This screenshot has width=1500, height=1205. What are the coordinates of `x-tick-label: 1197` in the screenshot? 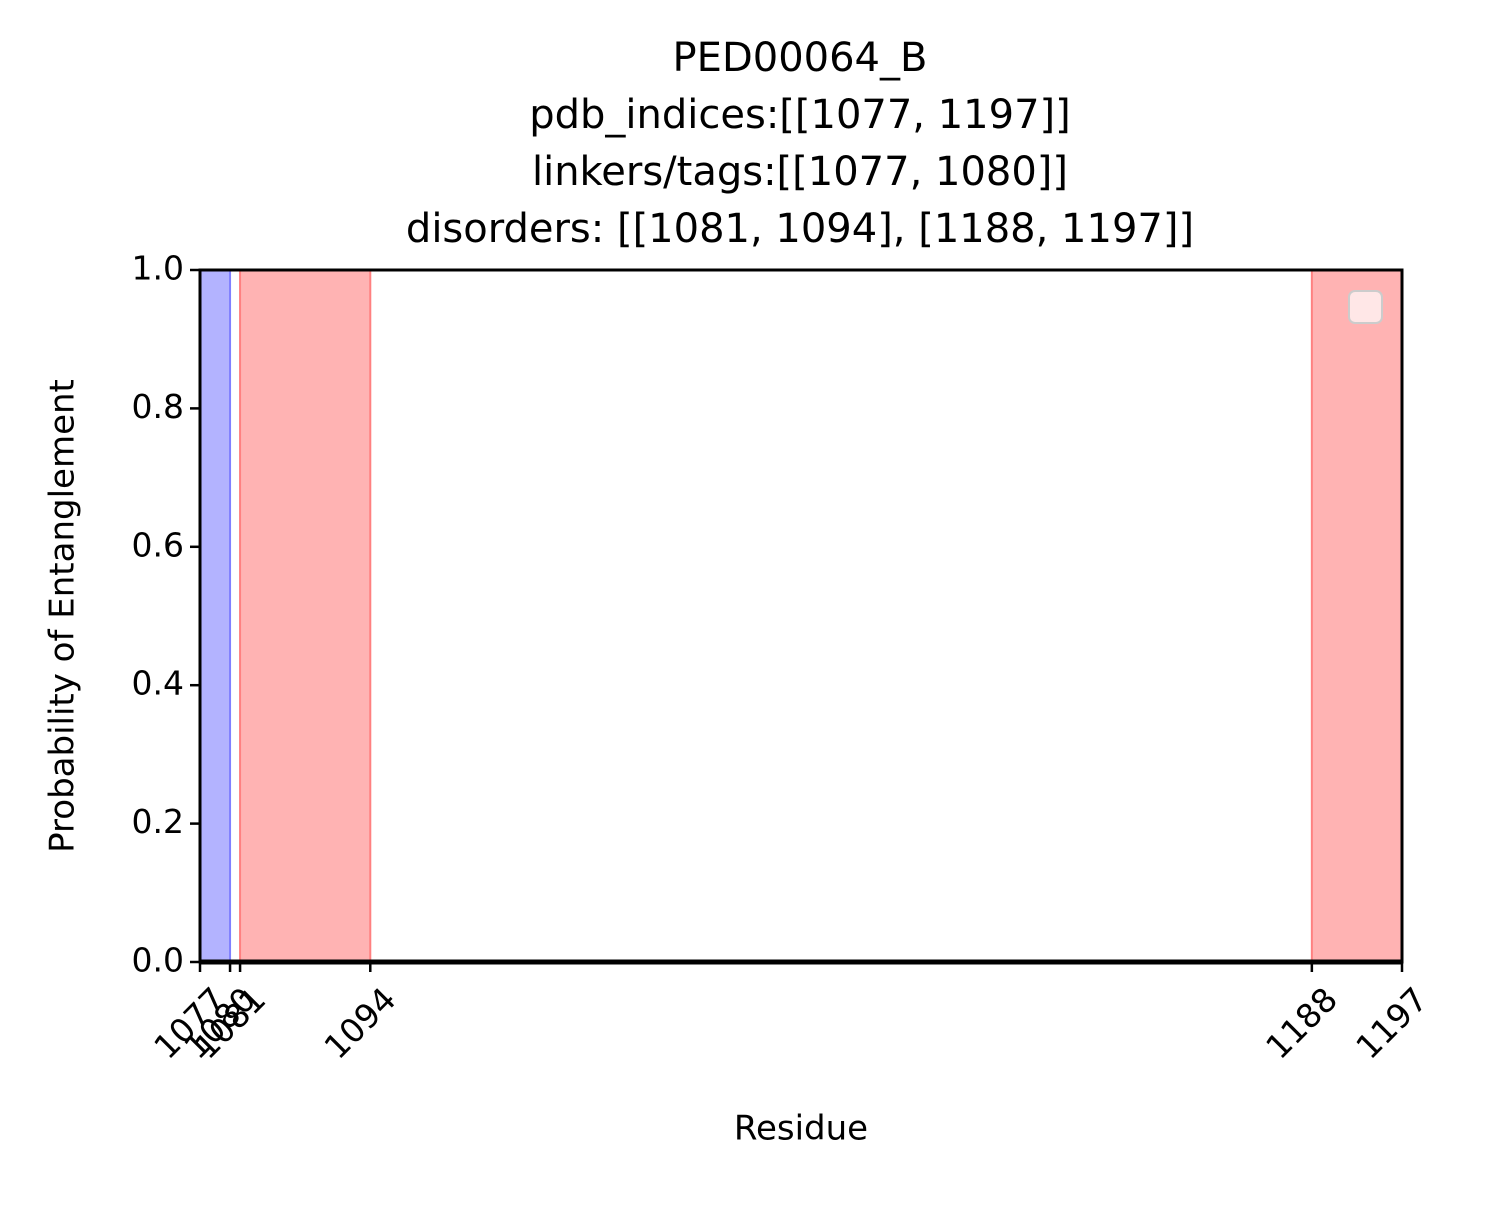 It's located at (1391, 1023).